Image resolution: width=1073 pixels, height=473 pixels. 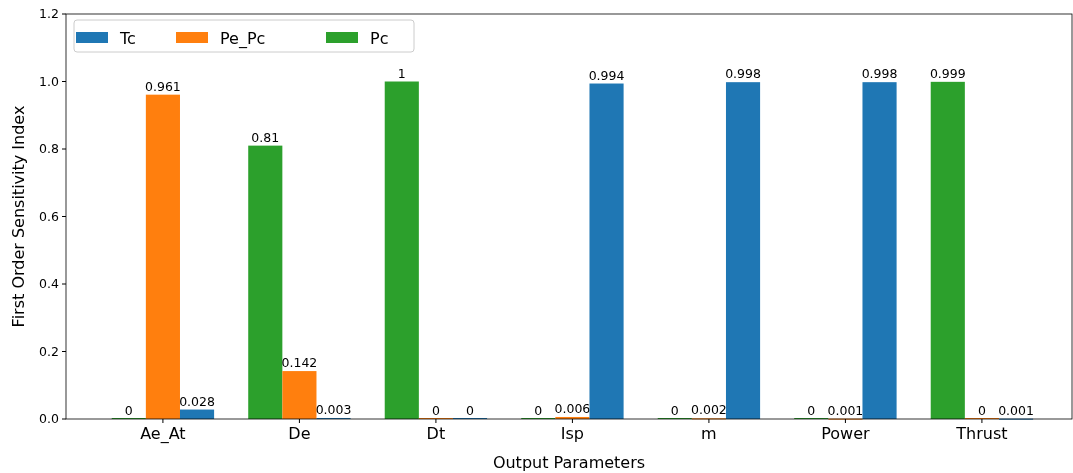 I want to click on y-tick-label: 0.0, so click(x=49, y=419).